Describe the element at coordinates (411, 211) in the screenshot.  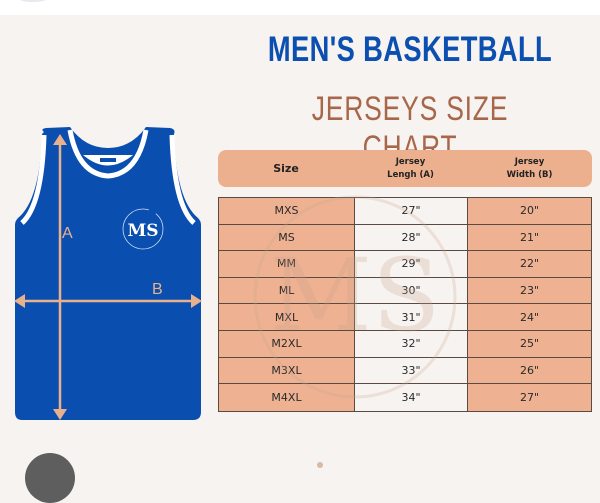
I see `cell-length: 27"` at that location.